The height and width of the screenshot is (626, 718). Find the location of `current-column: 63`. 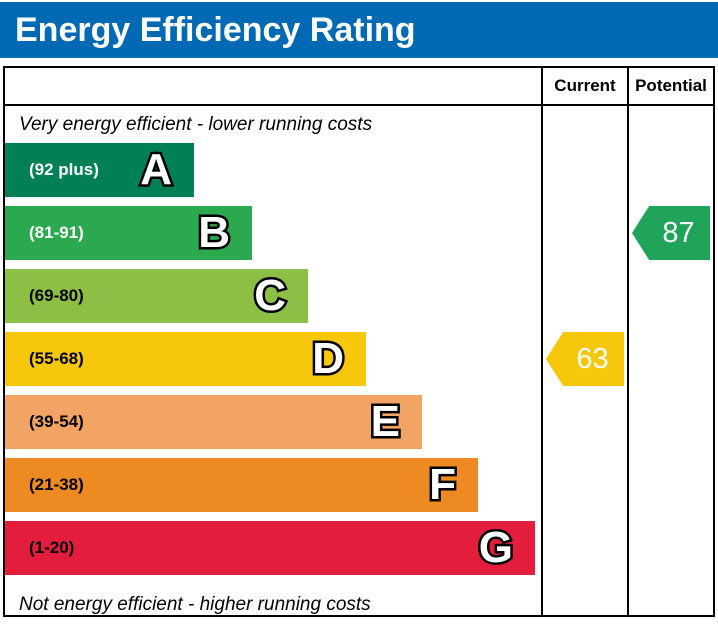

current-column: 63 is located at coordinates (584, 361).